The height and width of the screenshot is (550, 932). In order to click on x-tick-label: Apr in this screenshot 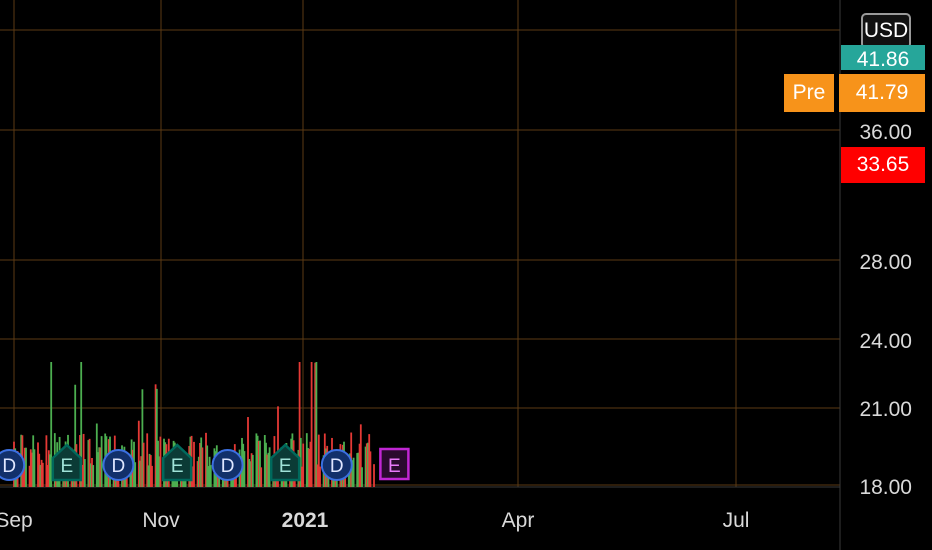, I will do `click(518, 520)`.